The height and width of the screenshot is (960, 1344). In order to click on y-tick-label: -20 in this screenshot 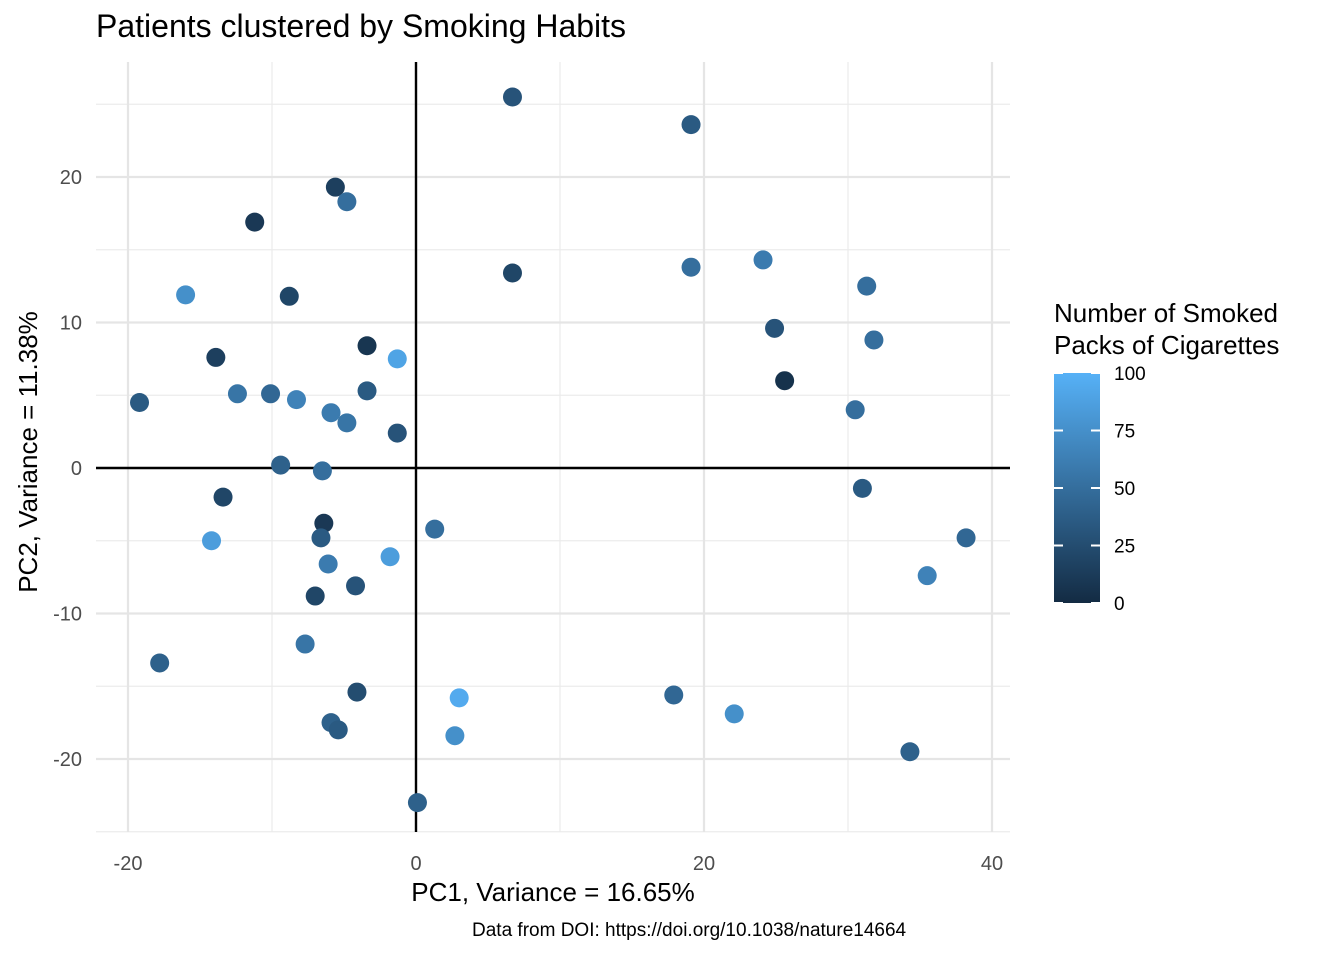, I will do `click(67, 760)`.